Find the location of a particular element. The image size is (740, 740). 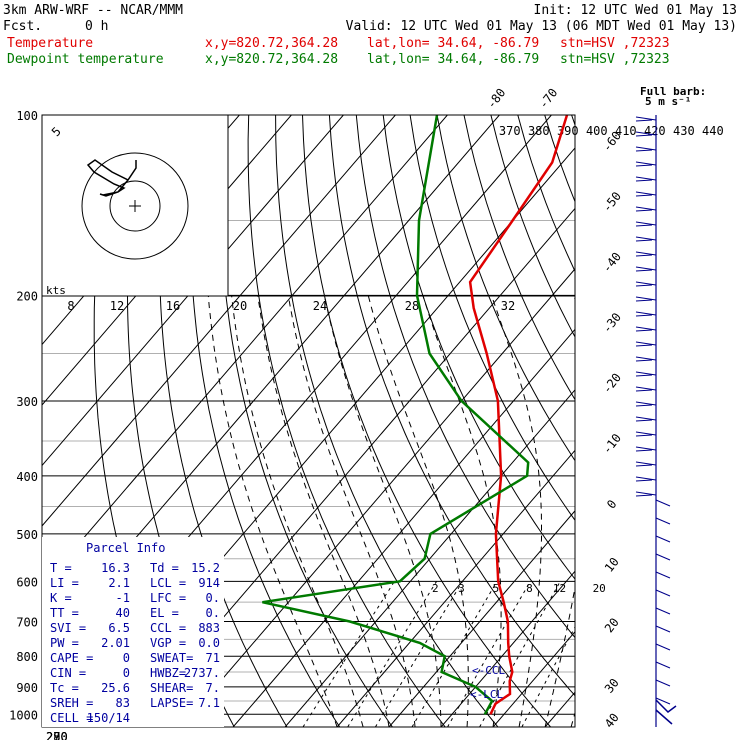

legend-temperature-xy: x,y=820.72,364.28 is located at coordinates (271, 43).